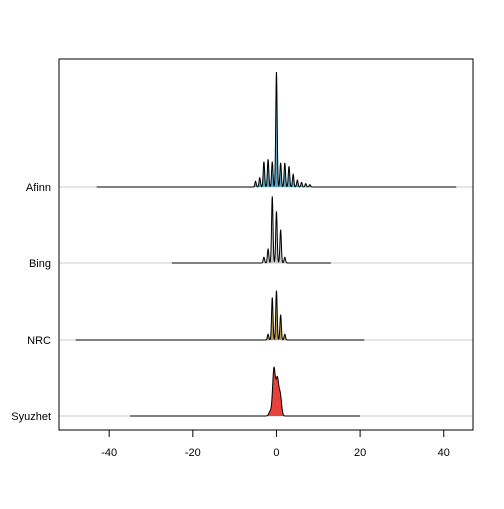 The width and height of the screenshot is (504, 509). I want to click on x-tick-label: -20, so click(193, 453).